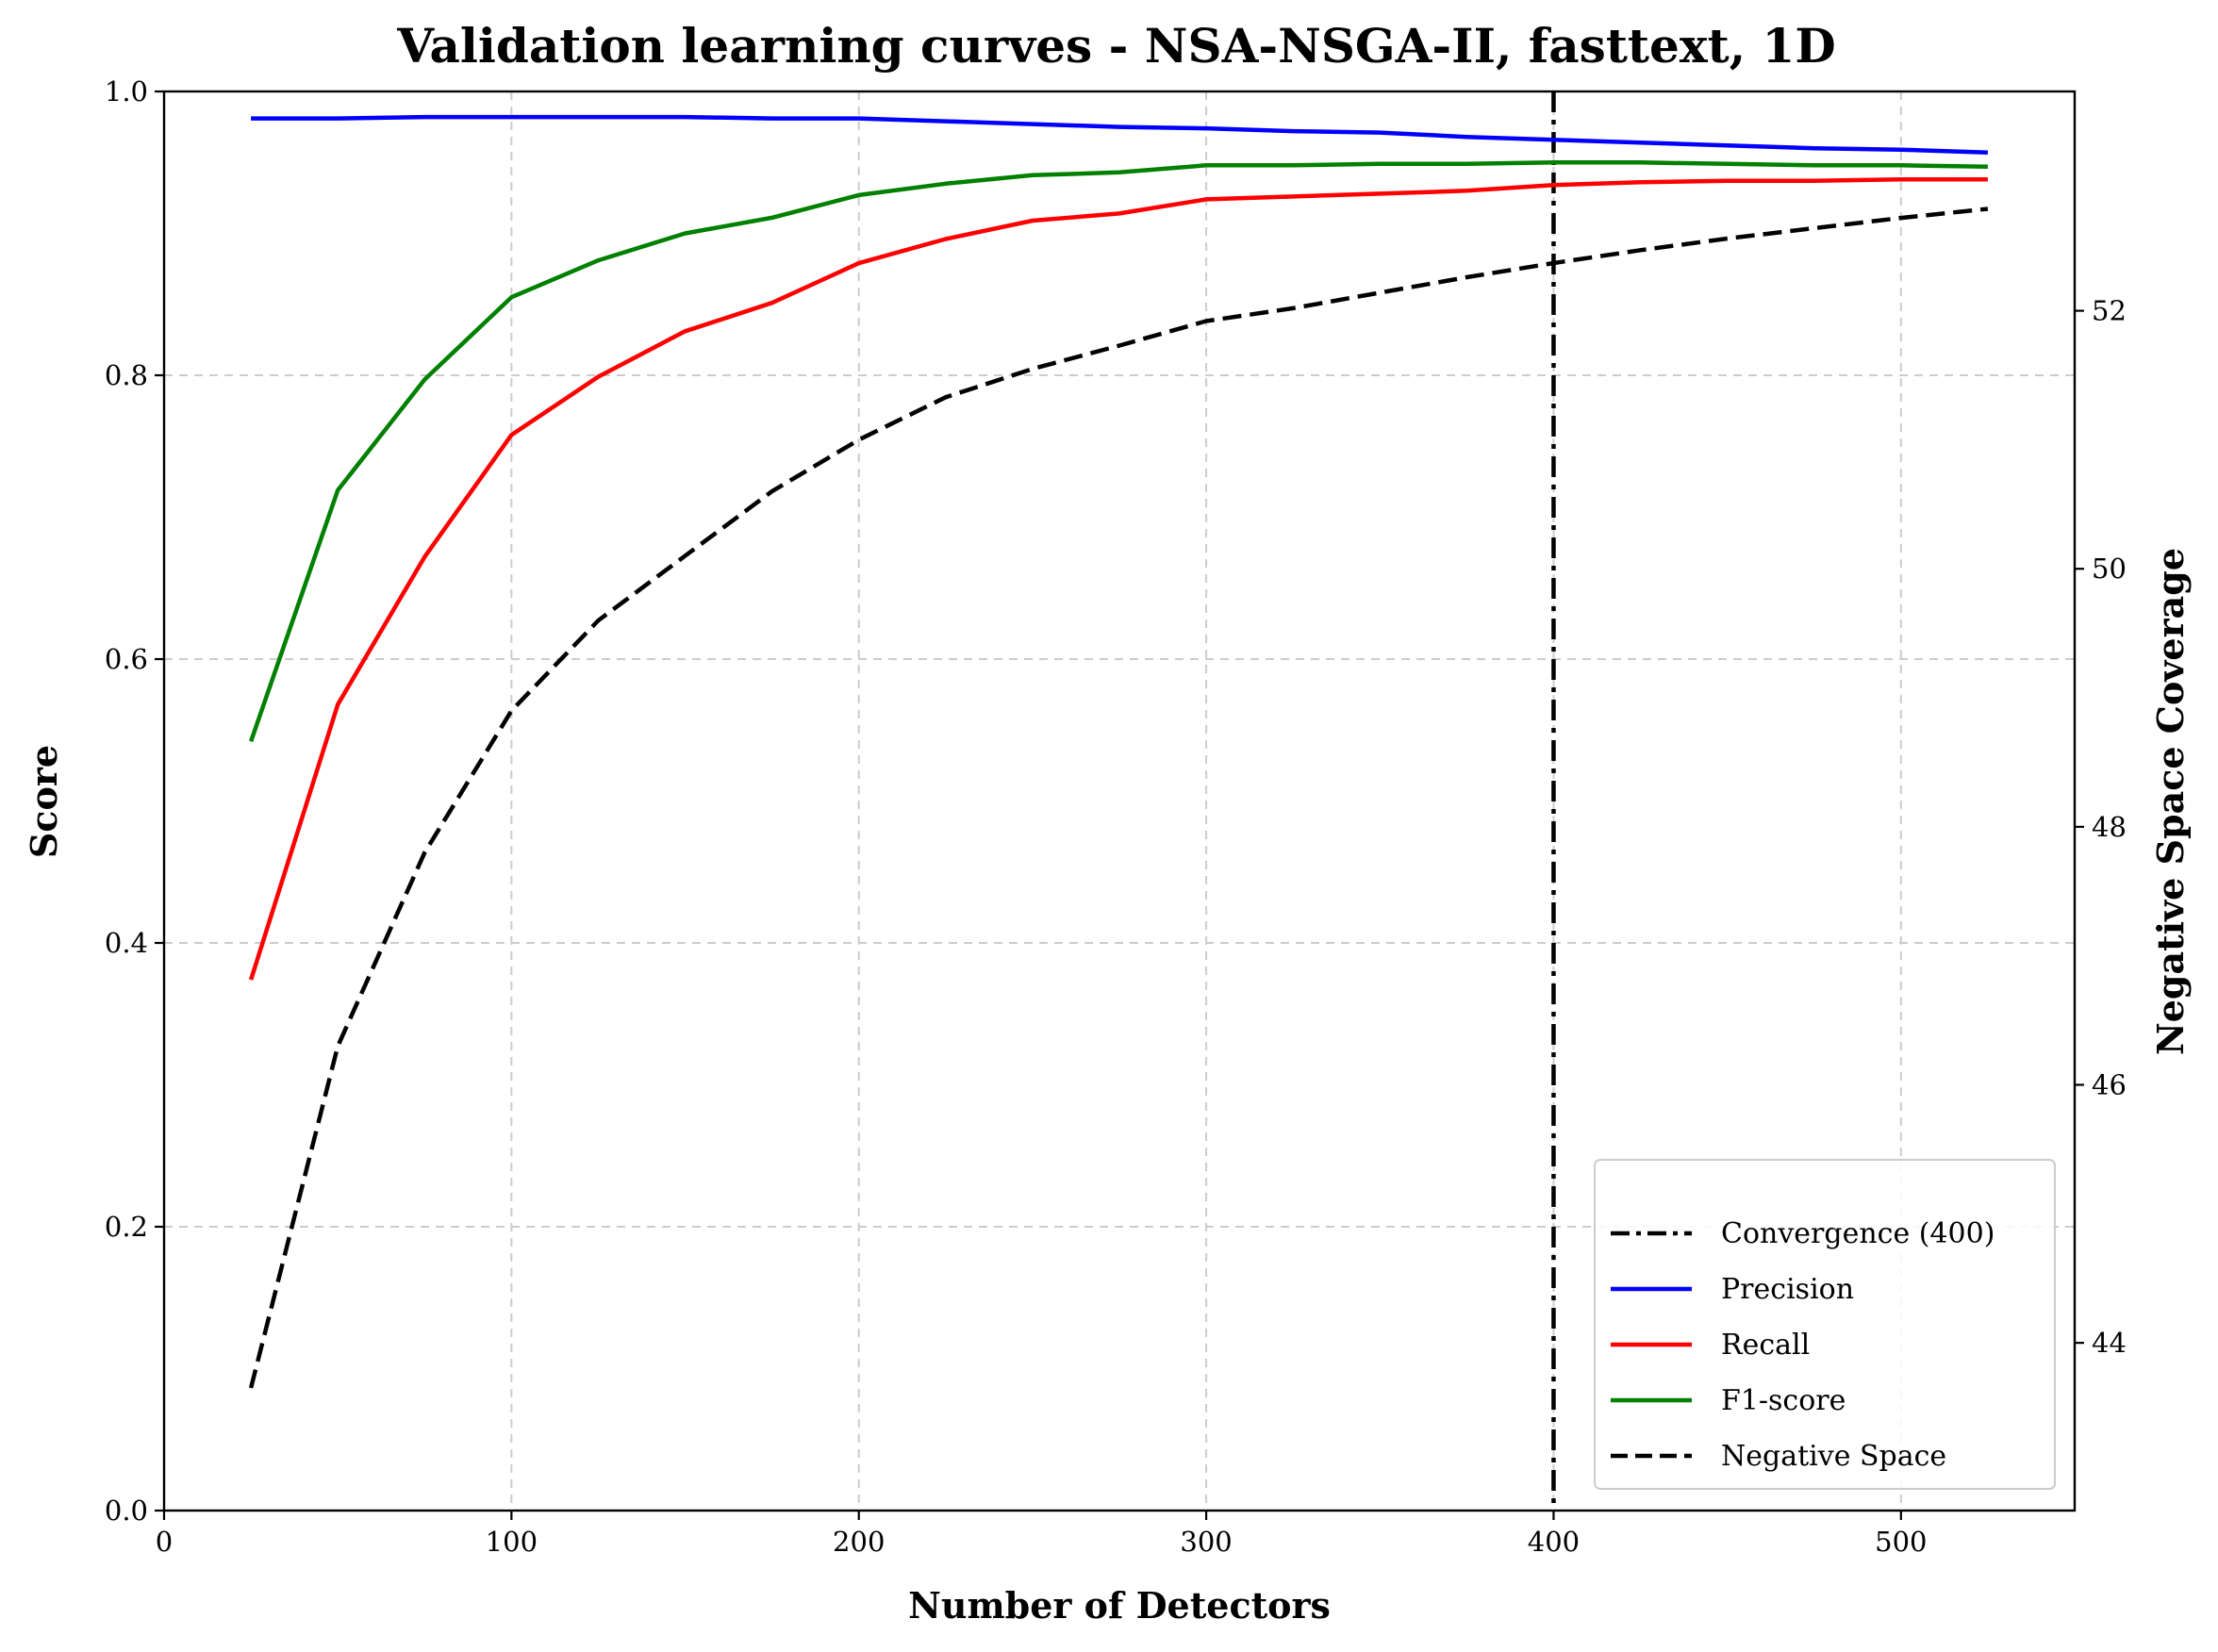 Image resolution: width=2218 pixels, height=1652 pixels. Describe the element at coordinates (859, 1542) in the screenshot. I see `x-tick-label: 200` at that location.